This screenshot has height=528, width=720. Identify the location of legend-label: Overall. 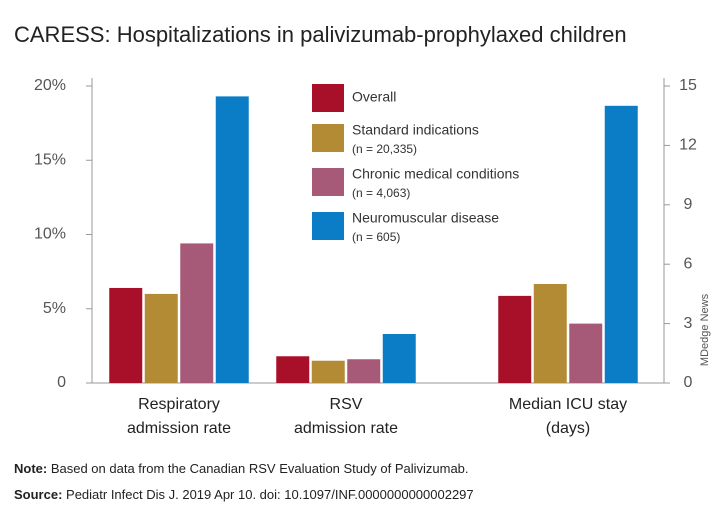
(374, 97).